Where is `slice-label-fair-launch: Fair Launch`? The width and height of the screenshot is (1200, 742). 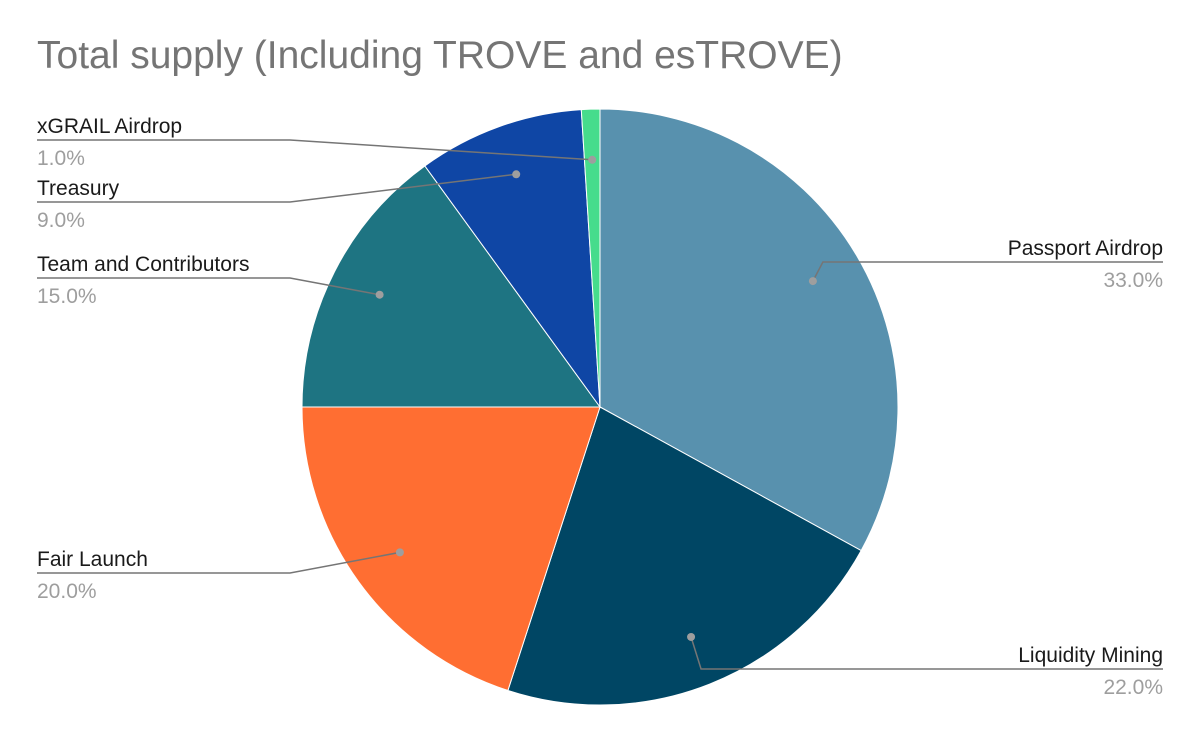 slice-label-fair-launch: Fair Launch is located at coordinates (92, 559).